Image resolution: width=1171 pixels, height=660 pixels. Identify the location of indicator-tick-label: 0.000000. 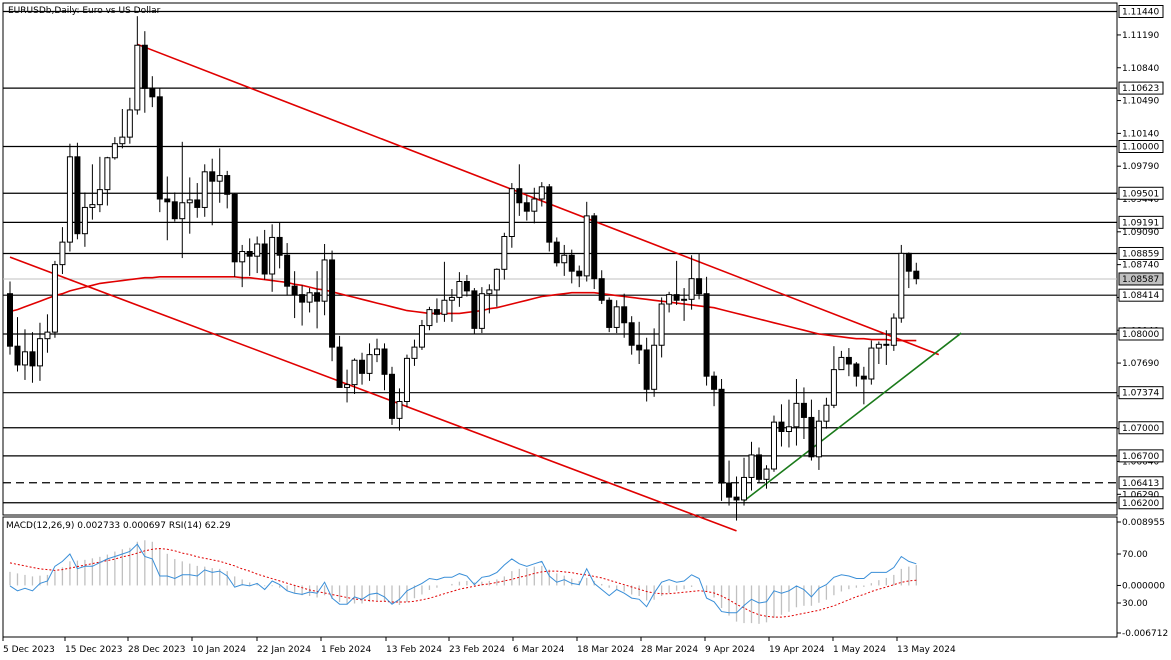
(1143, 586).